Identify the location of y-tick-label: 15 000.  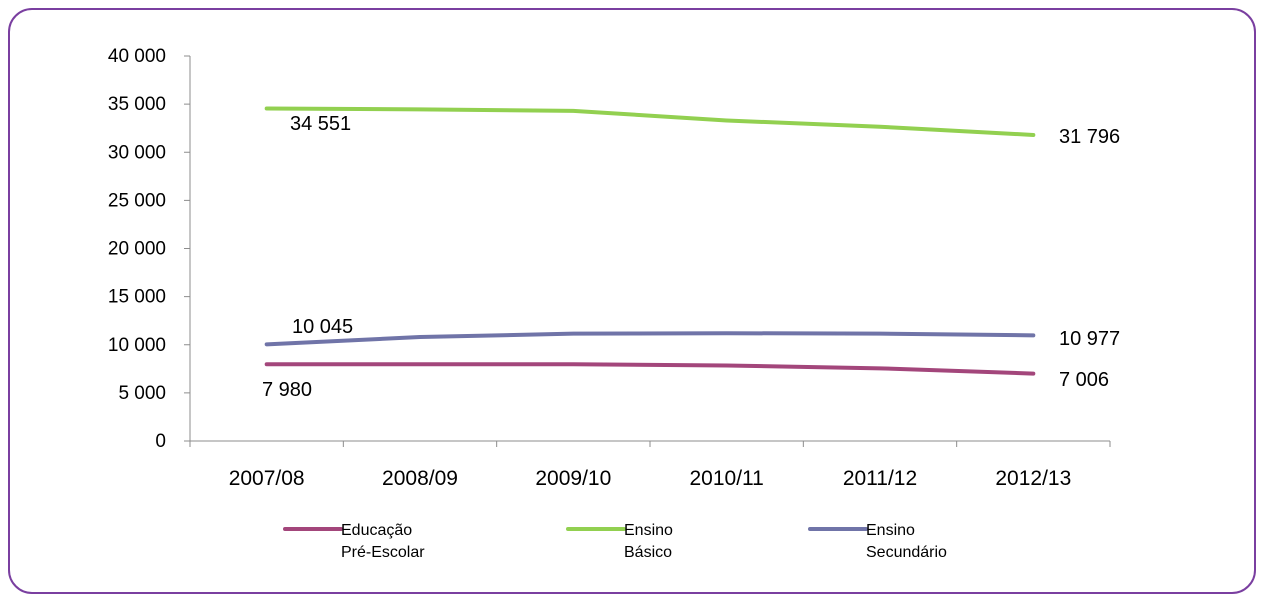
(137, 297).